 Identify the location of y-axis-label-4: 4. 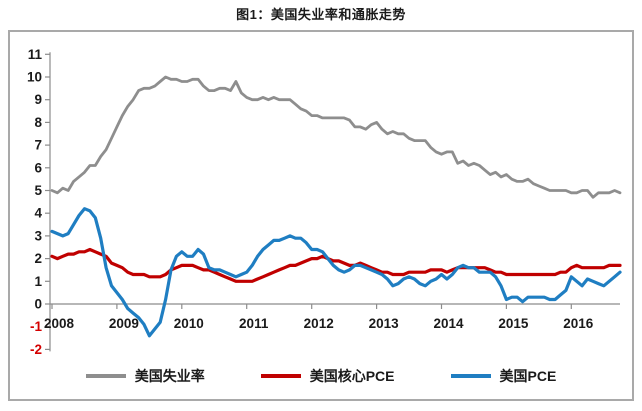
(38, 213).